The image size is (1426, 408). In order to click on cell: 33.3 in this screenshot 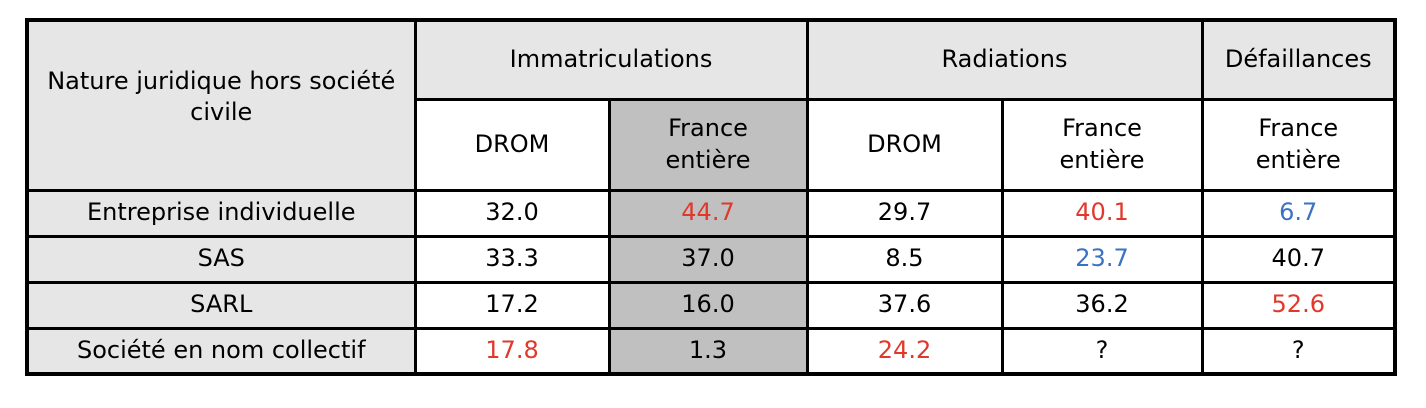, I will do `click(512, 259)`.